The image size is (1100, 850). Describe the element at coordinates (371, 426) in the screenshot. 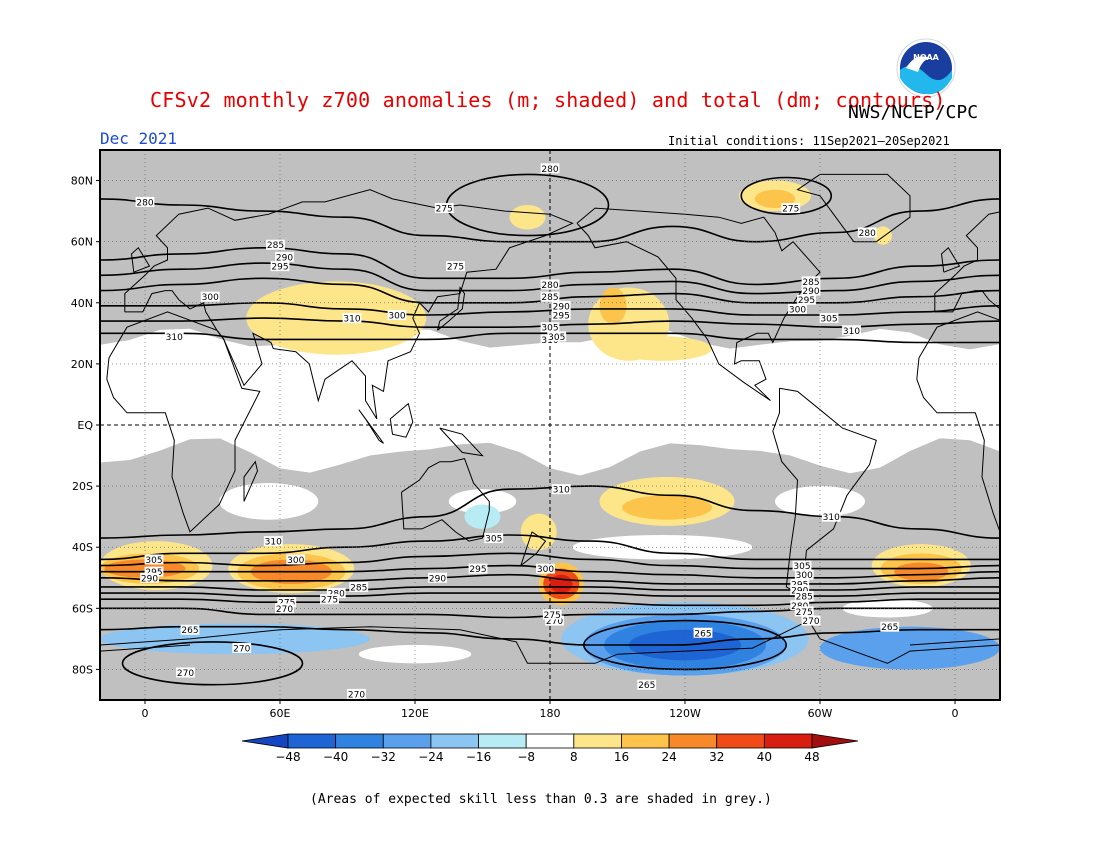

I see `coastline-sumatra` at that location.